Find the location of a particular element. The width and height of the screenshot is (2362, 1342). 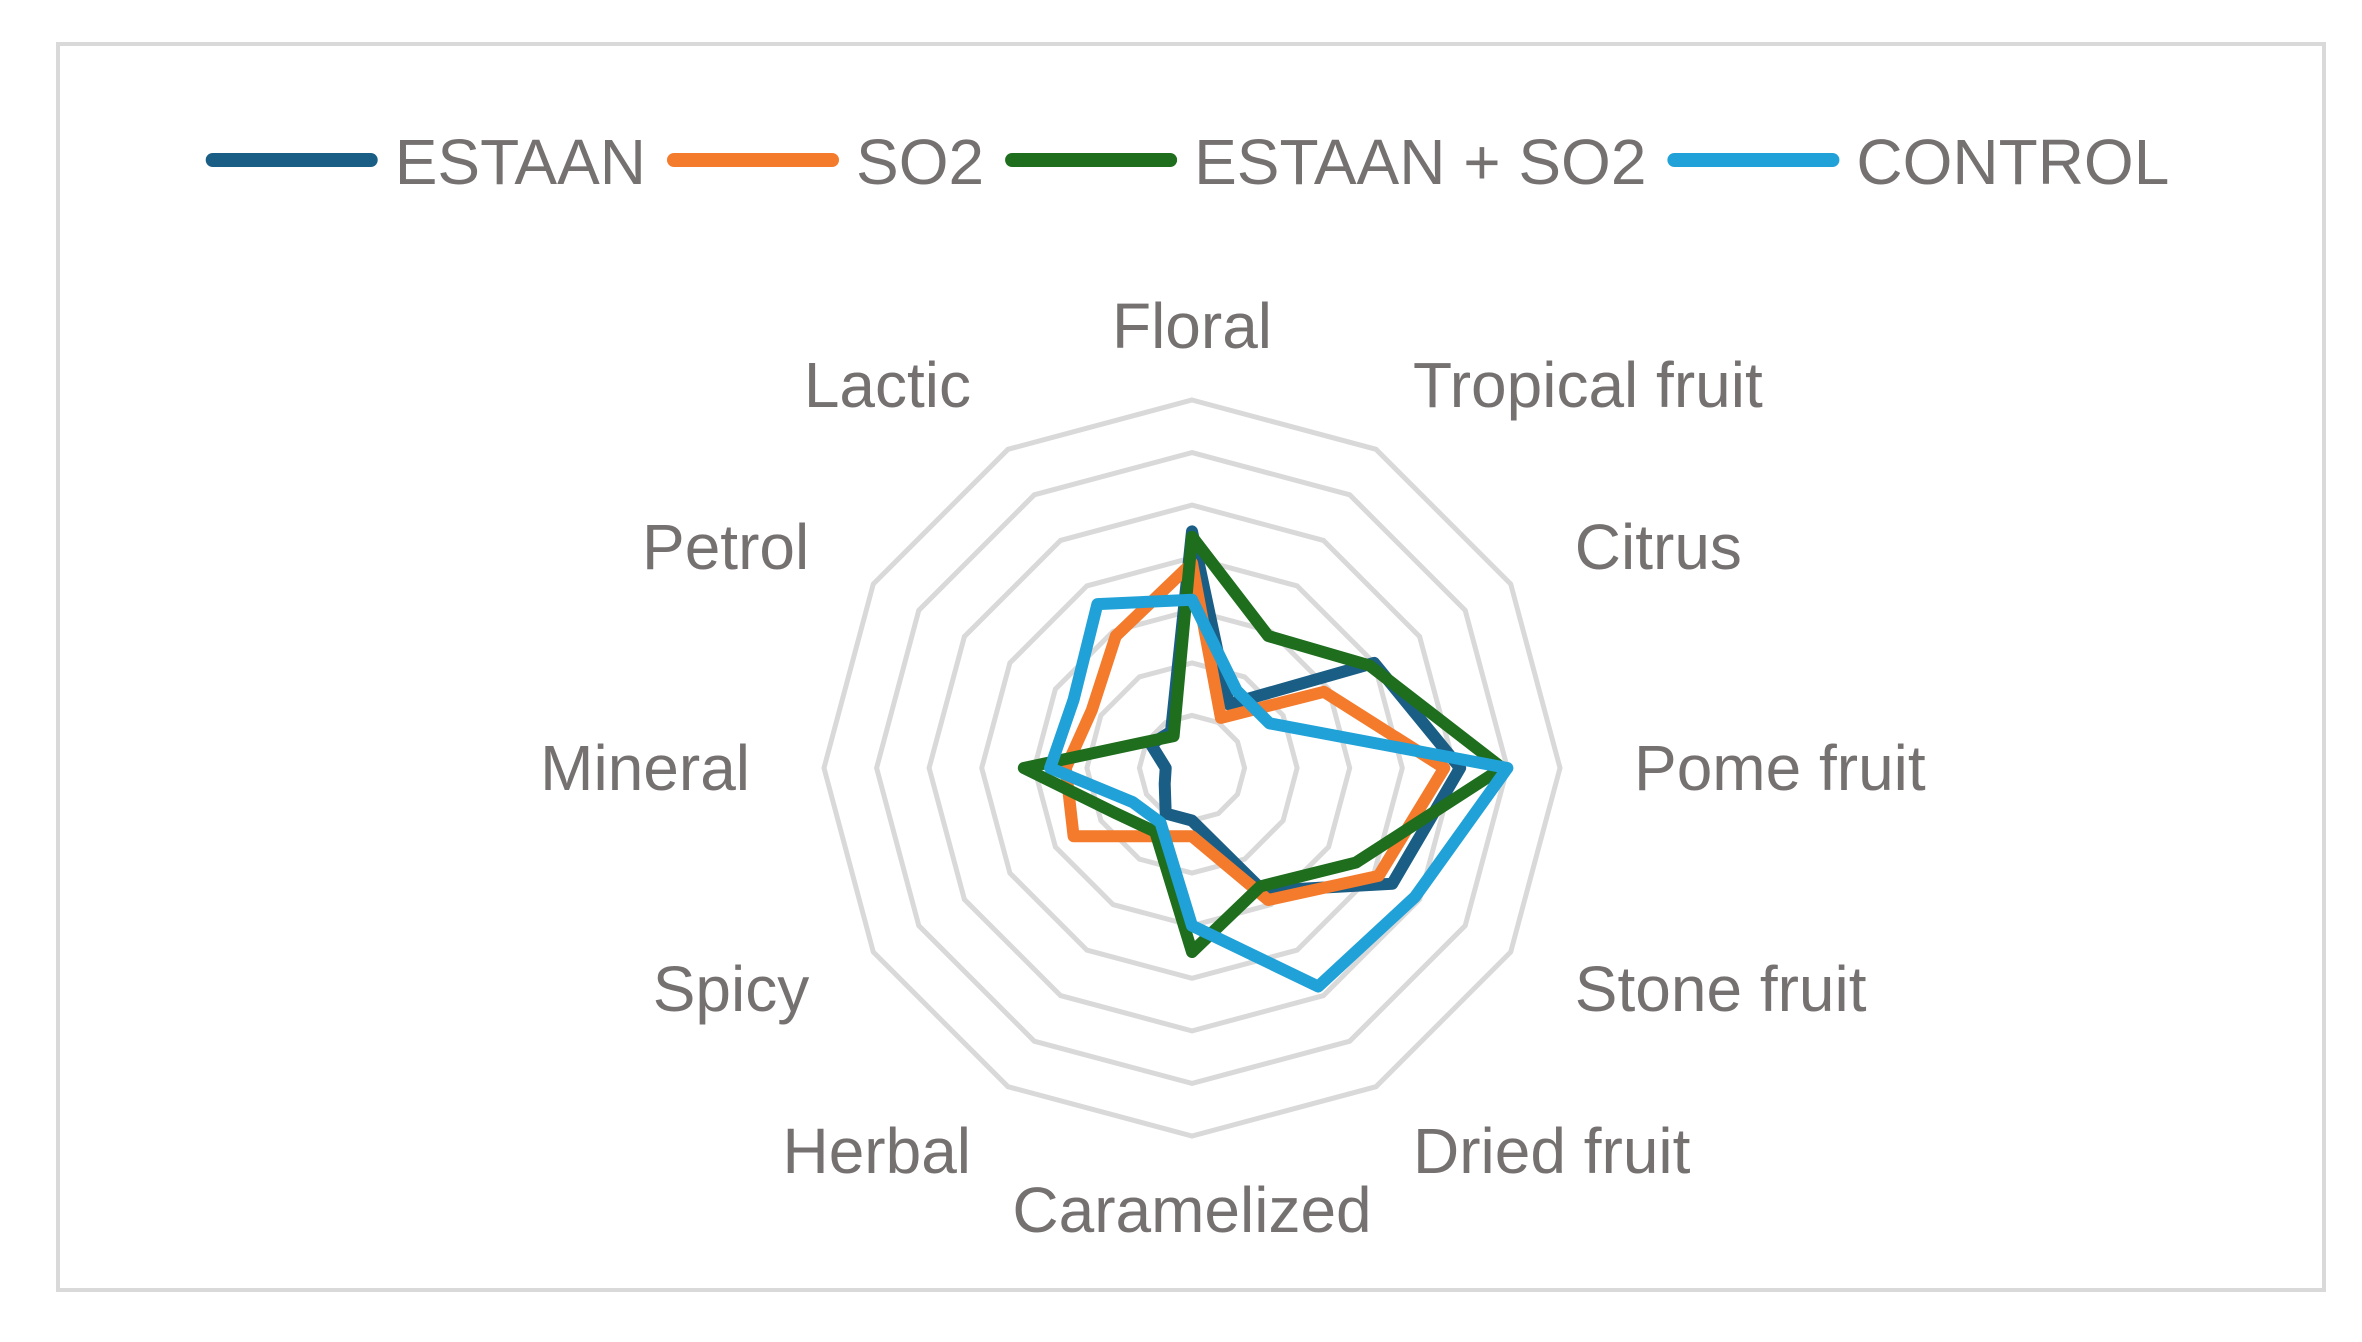

legend-label-estaan: ESTAAN is located at coordinates (520, 162).